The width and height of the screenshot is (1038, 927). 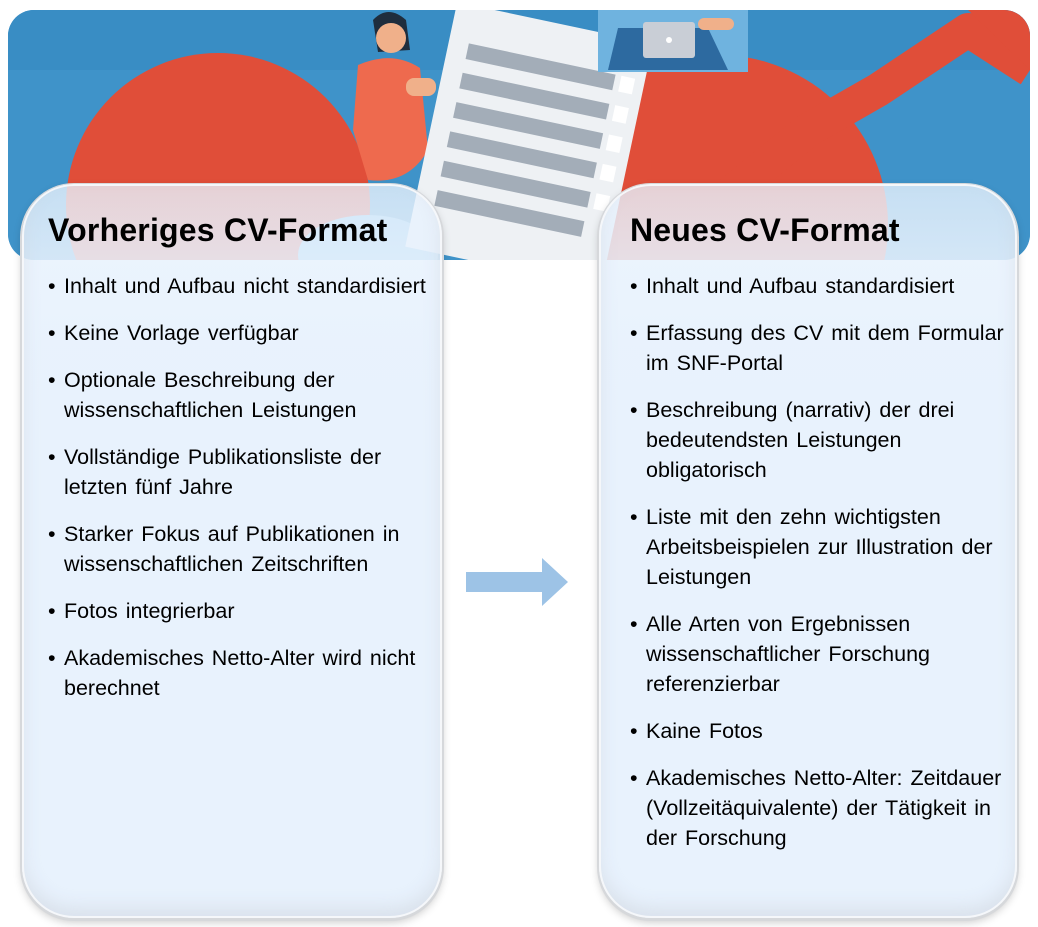 I want to click on list-item: Kaine Fotos, so click(x=818, y=731).